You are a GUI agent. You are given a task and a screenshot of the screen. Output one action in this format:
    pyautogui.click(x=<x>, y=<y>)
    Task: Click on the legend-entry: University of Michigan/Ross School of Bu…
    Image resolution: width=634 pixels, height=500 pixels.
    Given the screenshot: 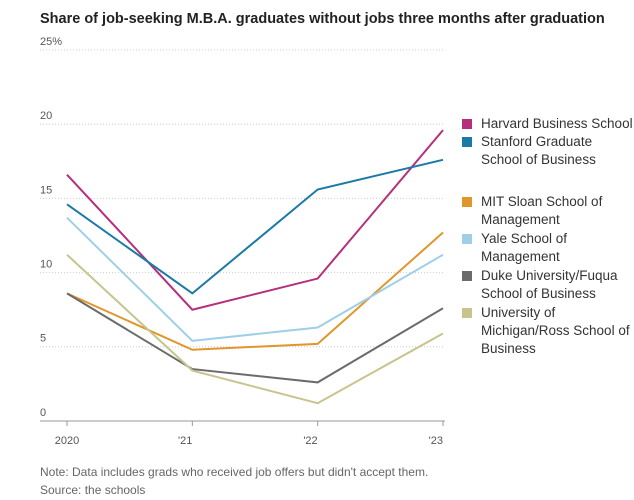 What is the action you would take?
    pyautogui.click(x=548, y=331)
    